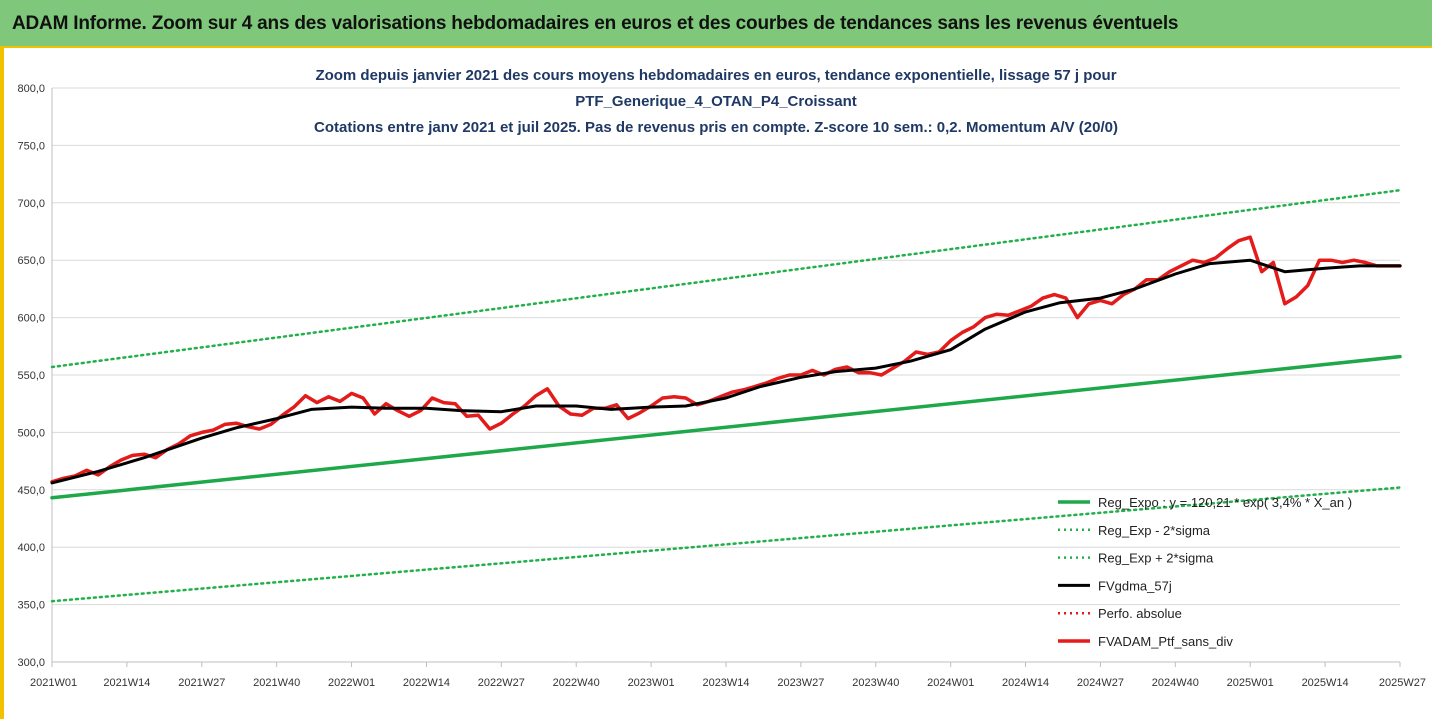  I want to click on x-tick-label: 2024W01, so click(950, 683).